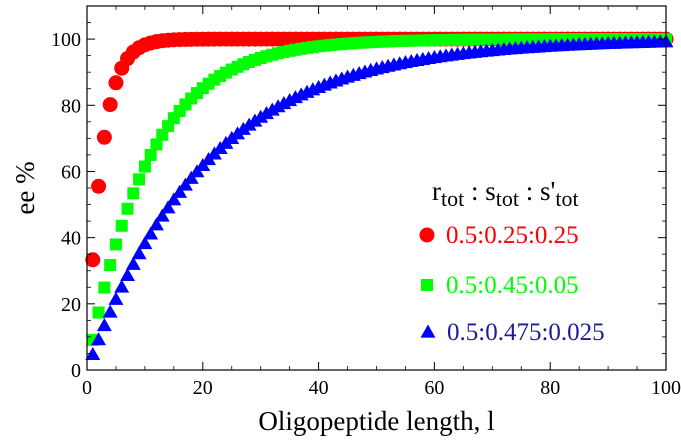 Image resolution: width=681 pixels, height=440 pixels. I want to click on y-tick-label: 40, so click(71, 239).